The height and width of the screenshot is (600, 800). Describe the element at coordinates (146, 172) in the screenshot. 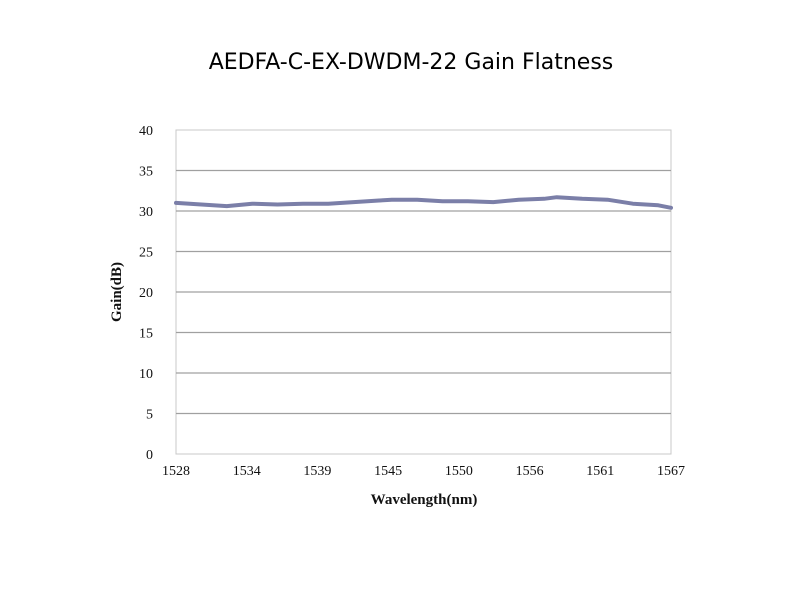

I see `y-tick-label: 35` at that location.